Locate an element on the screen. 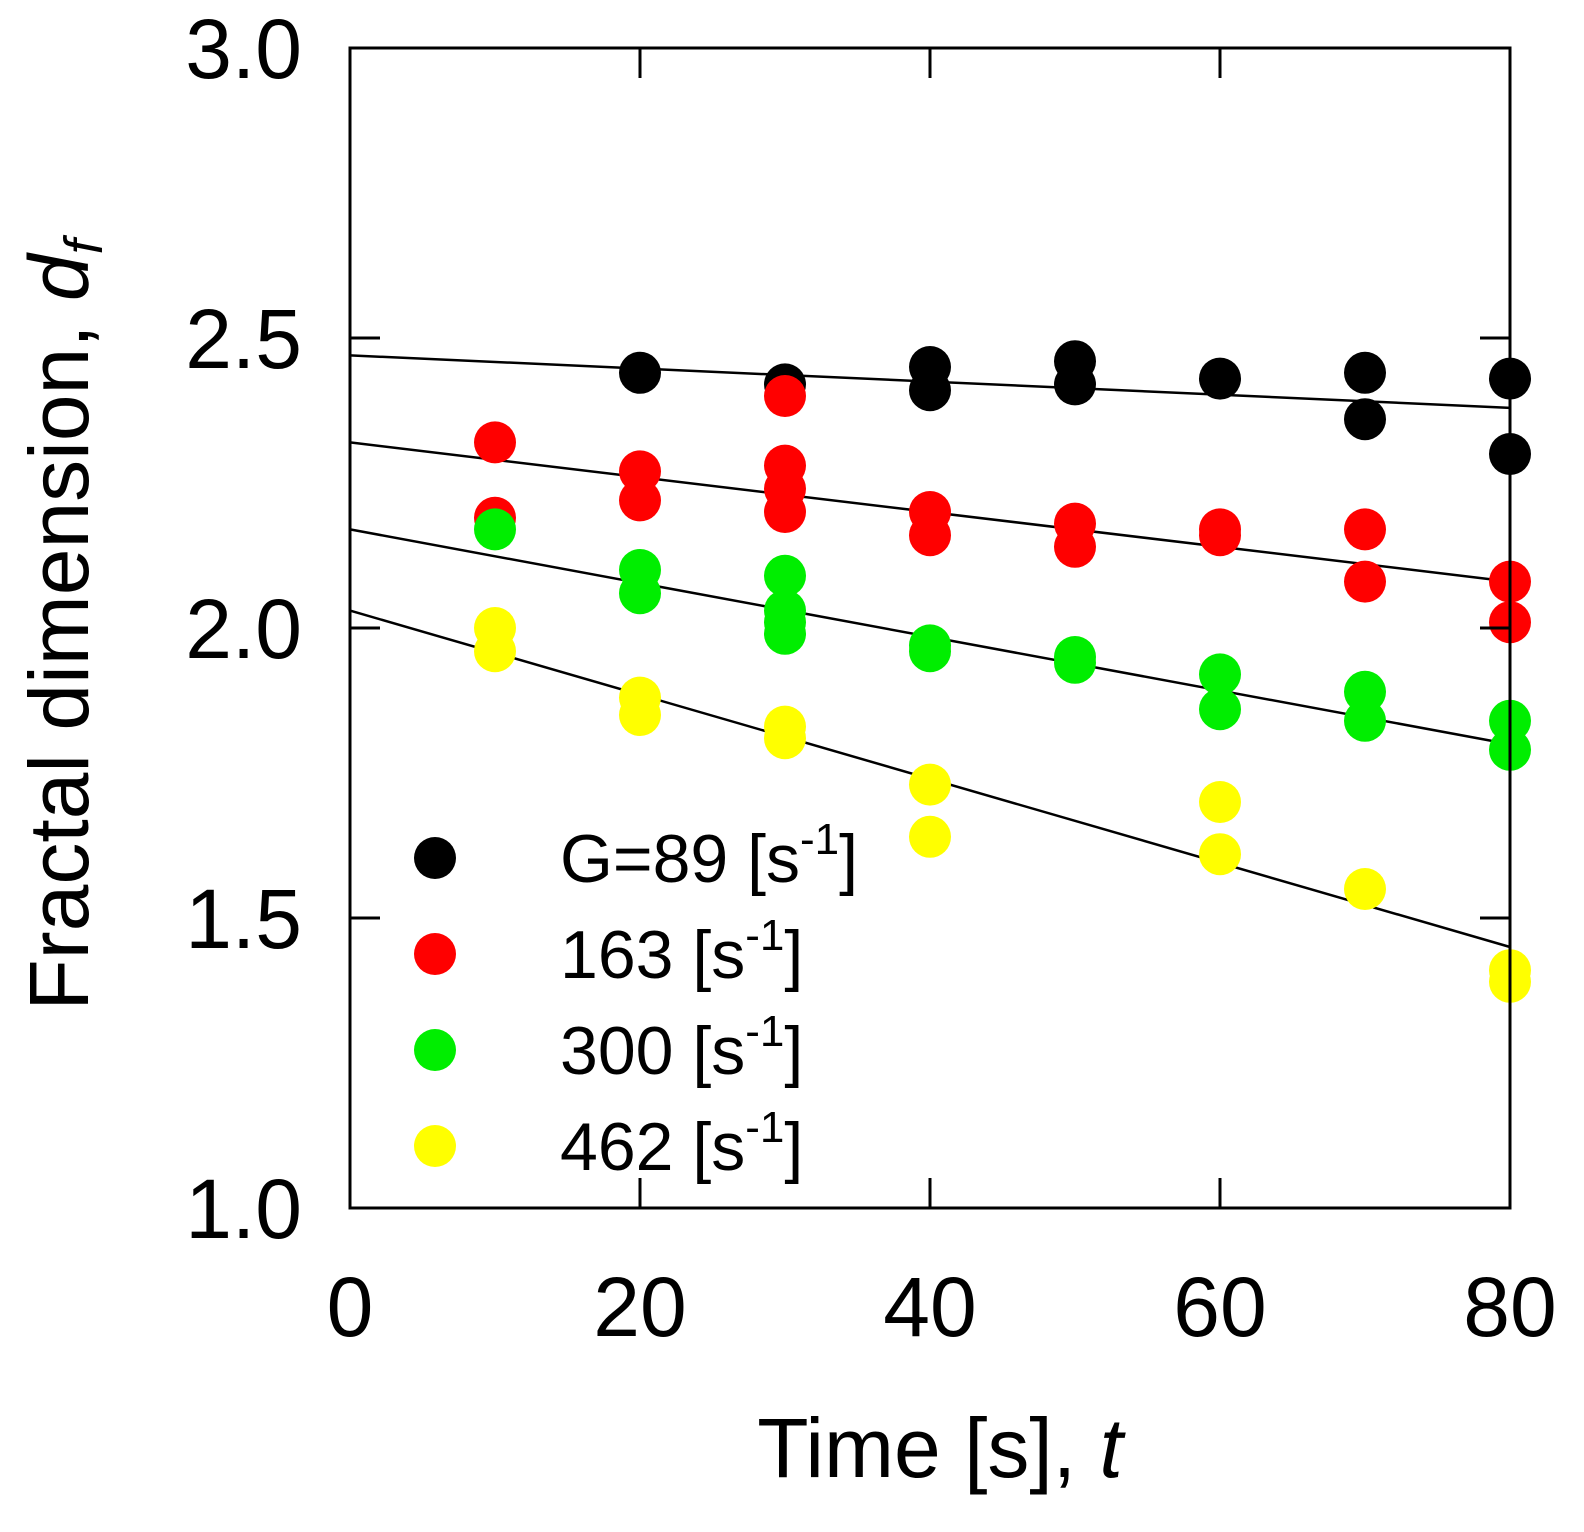  x-axis-title: Time [s], t is located at coordinates (941, 1448).